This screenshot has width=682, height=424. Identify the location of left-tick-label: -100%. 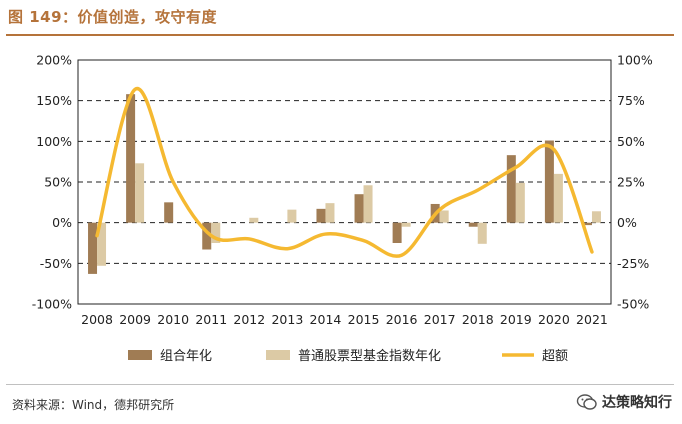
(52, 304).